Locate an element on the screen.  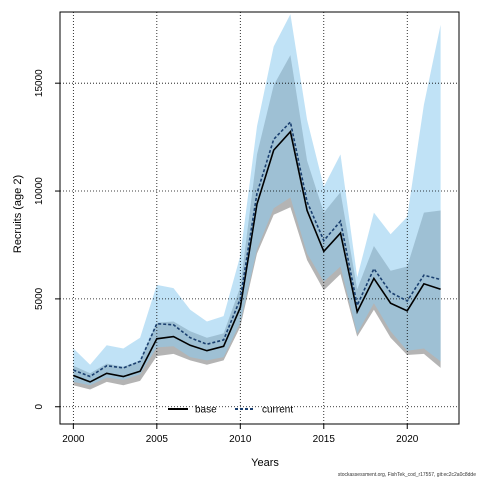
x-tick-label: 2020 is located at coordinates (407, 439).